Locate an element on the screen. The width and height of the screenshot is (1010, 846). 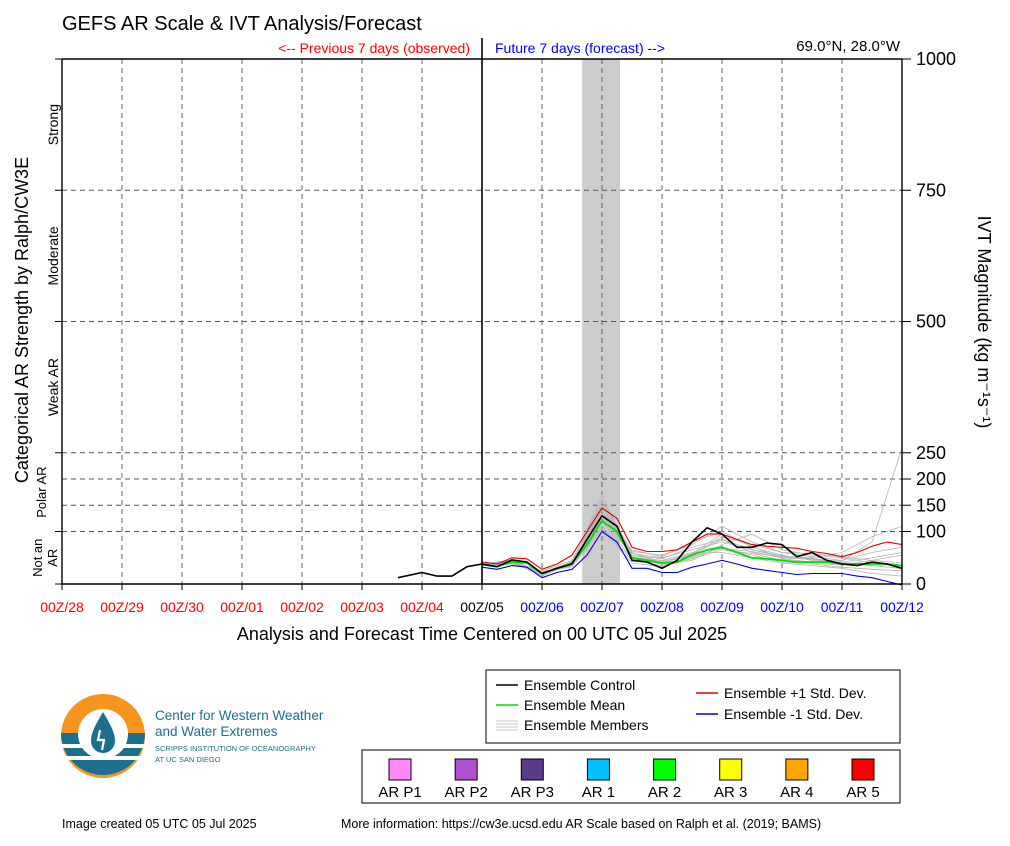
y-tick-label: 150 is located at coordinates (931, 505).